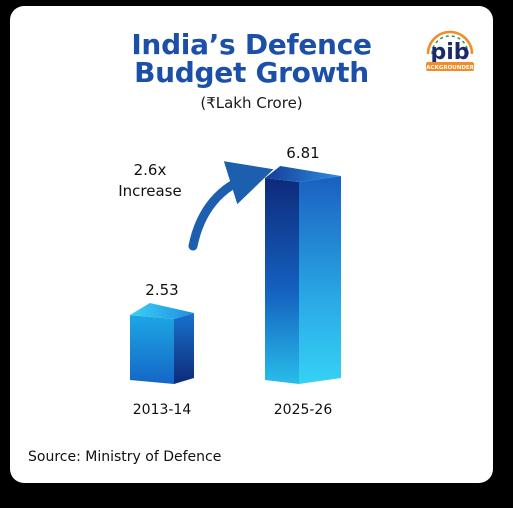  I want to click on source-note: Source: Ministry of Defence, so click(125, 457).